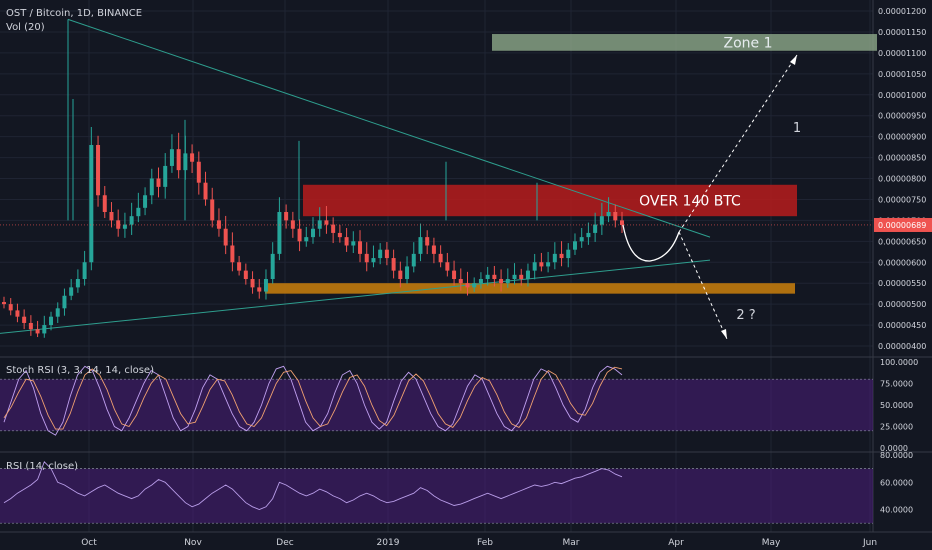 This screenshot has height=550, width=932. I want to click on time-tick-label: Jun, so click(869, 543).